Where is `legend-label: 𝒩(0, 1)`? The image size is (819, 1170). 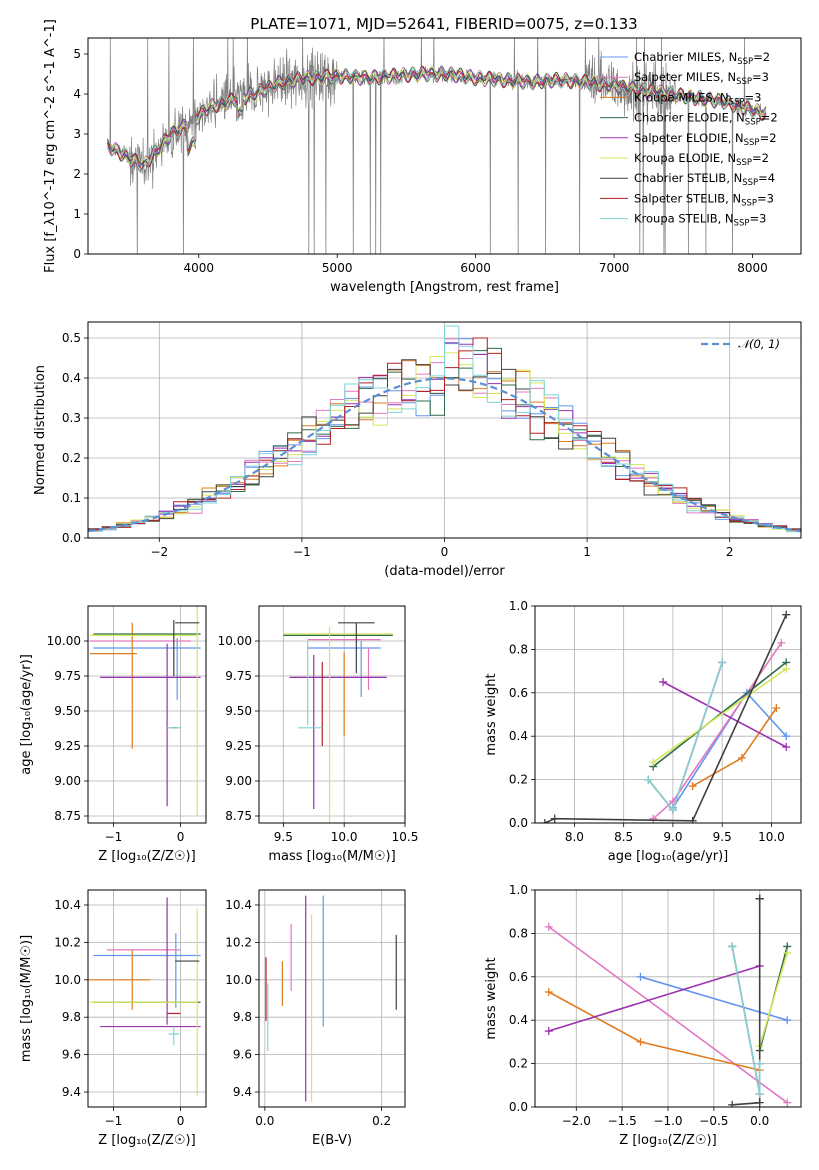 legend-label: 𝒩(0, 1) is located at coordinates (759, 344).